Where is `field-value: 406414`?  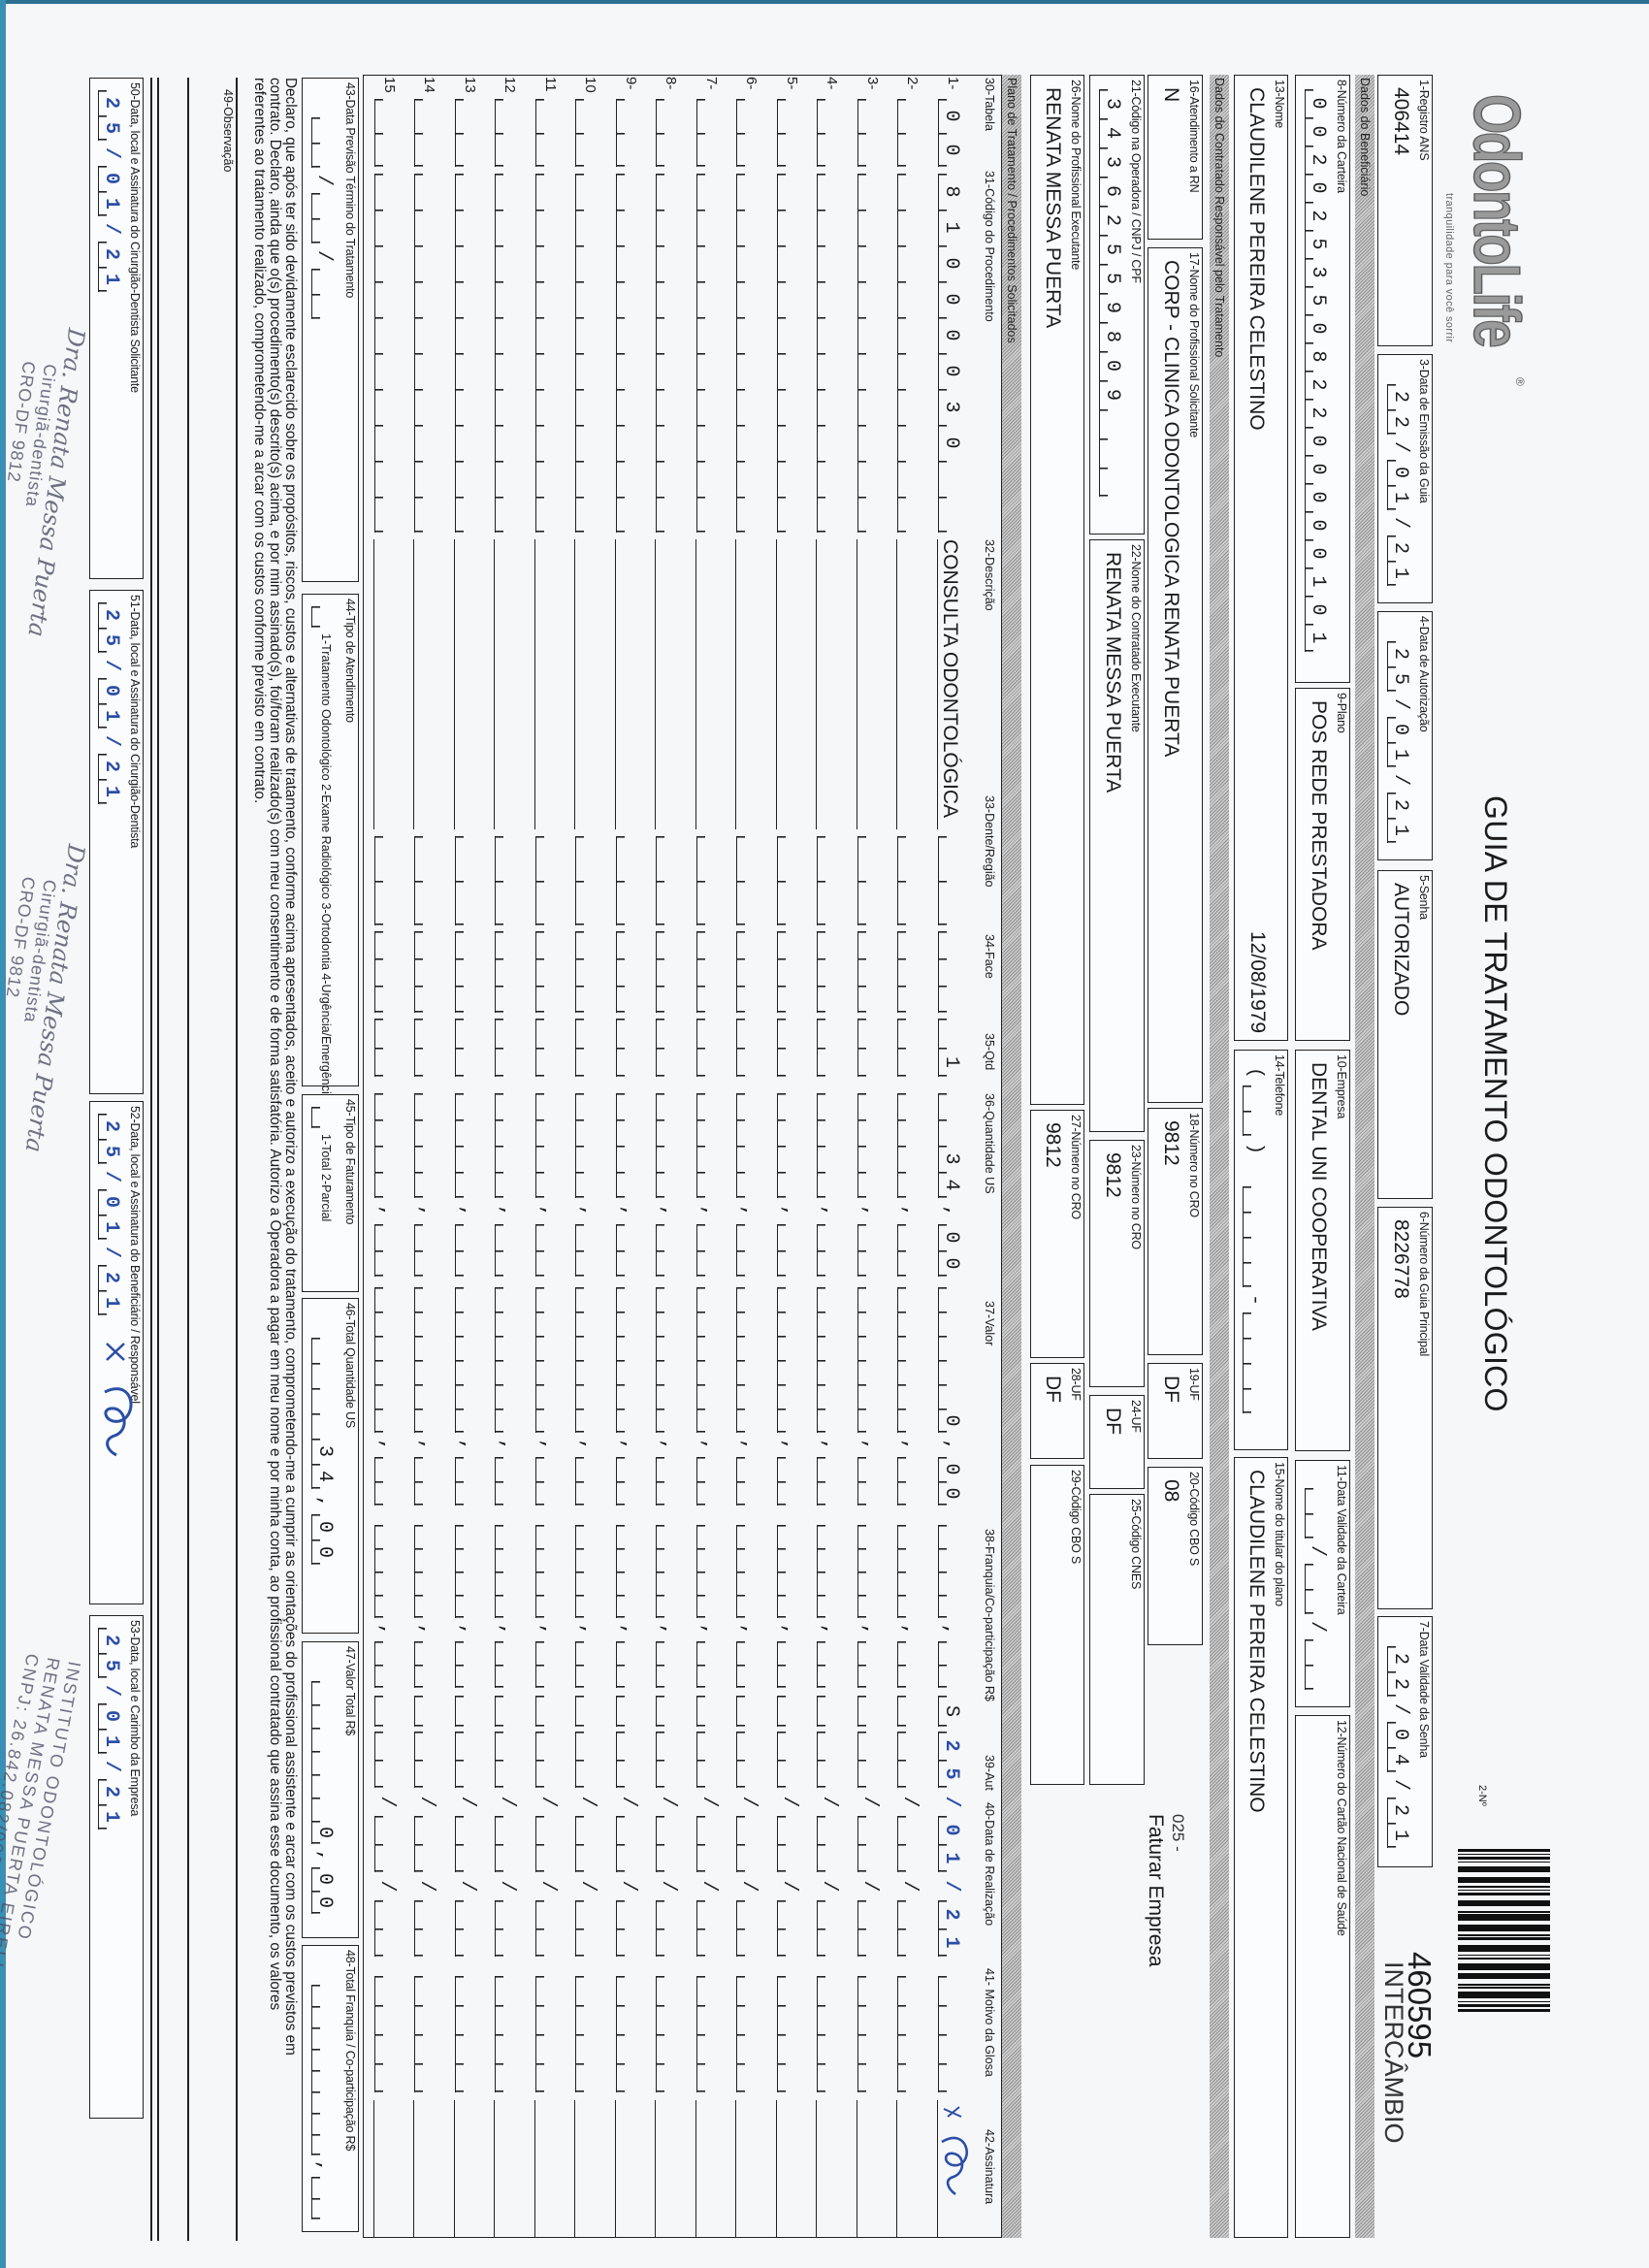 field-value: 406414 is located at coordinates (1401, 121).